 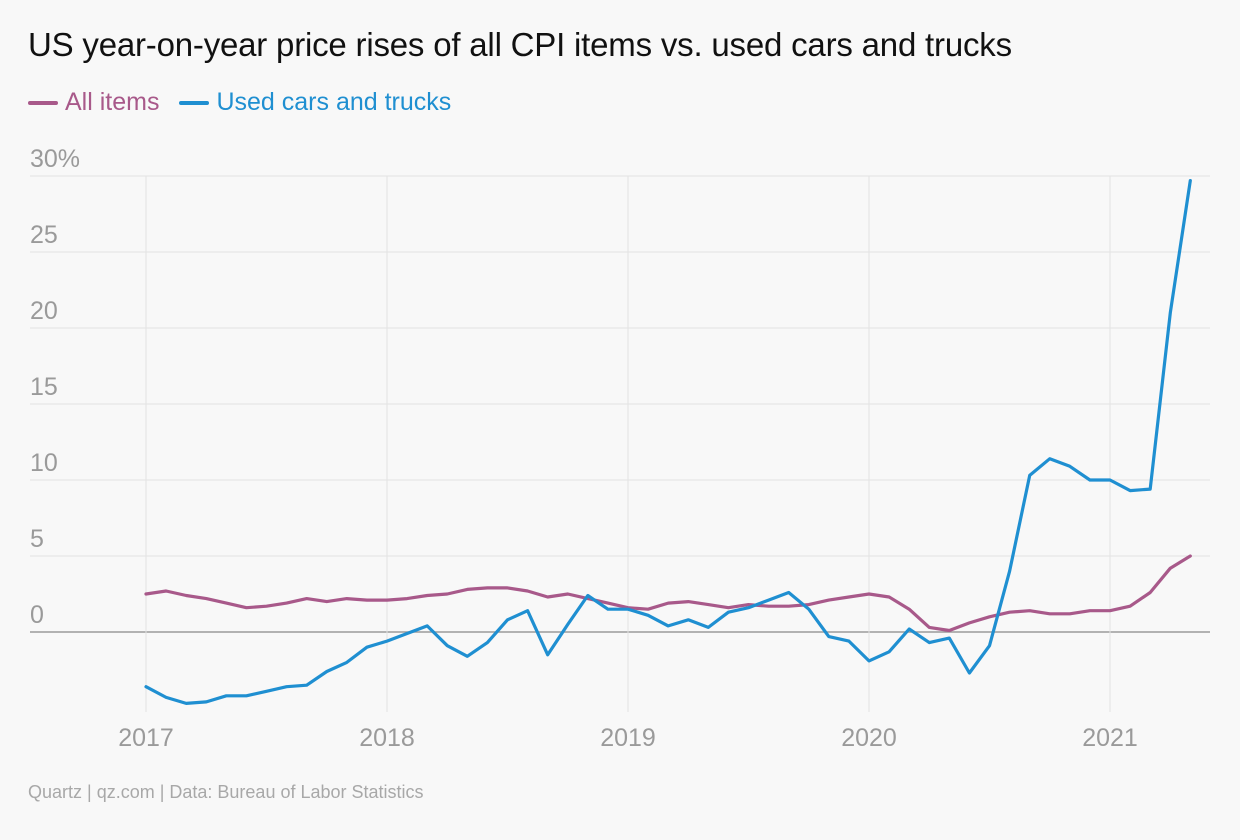 I want to click on legend-item-used-cars: Used cars and trucks, so click(x=315, y=102).